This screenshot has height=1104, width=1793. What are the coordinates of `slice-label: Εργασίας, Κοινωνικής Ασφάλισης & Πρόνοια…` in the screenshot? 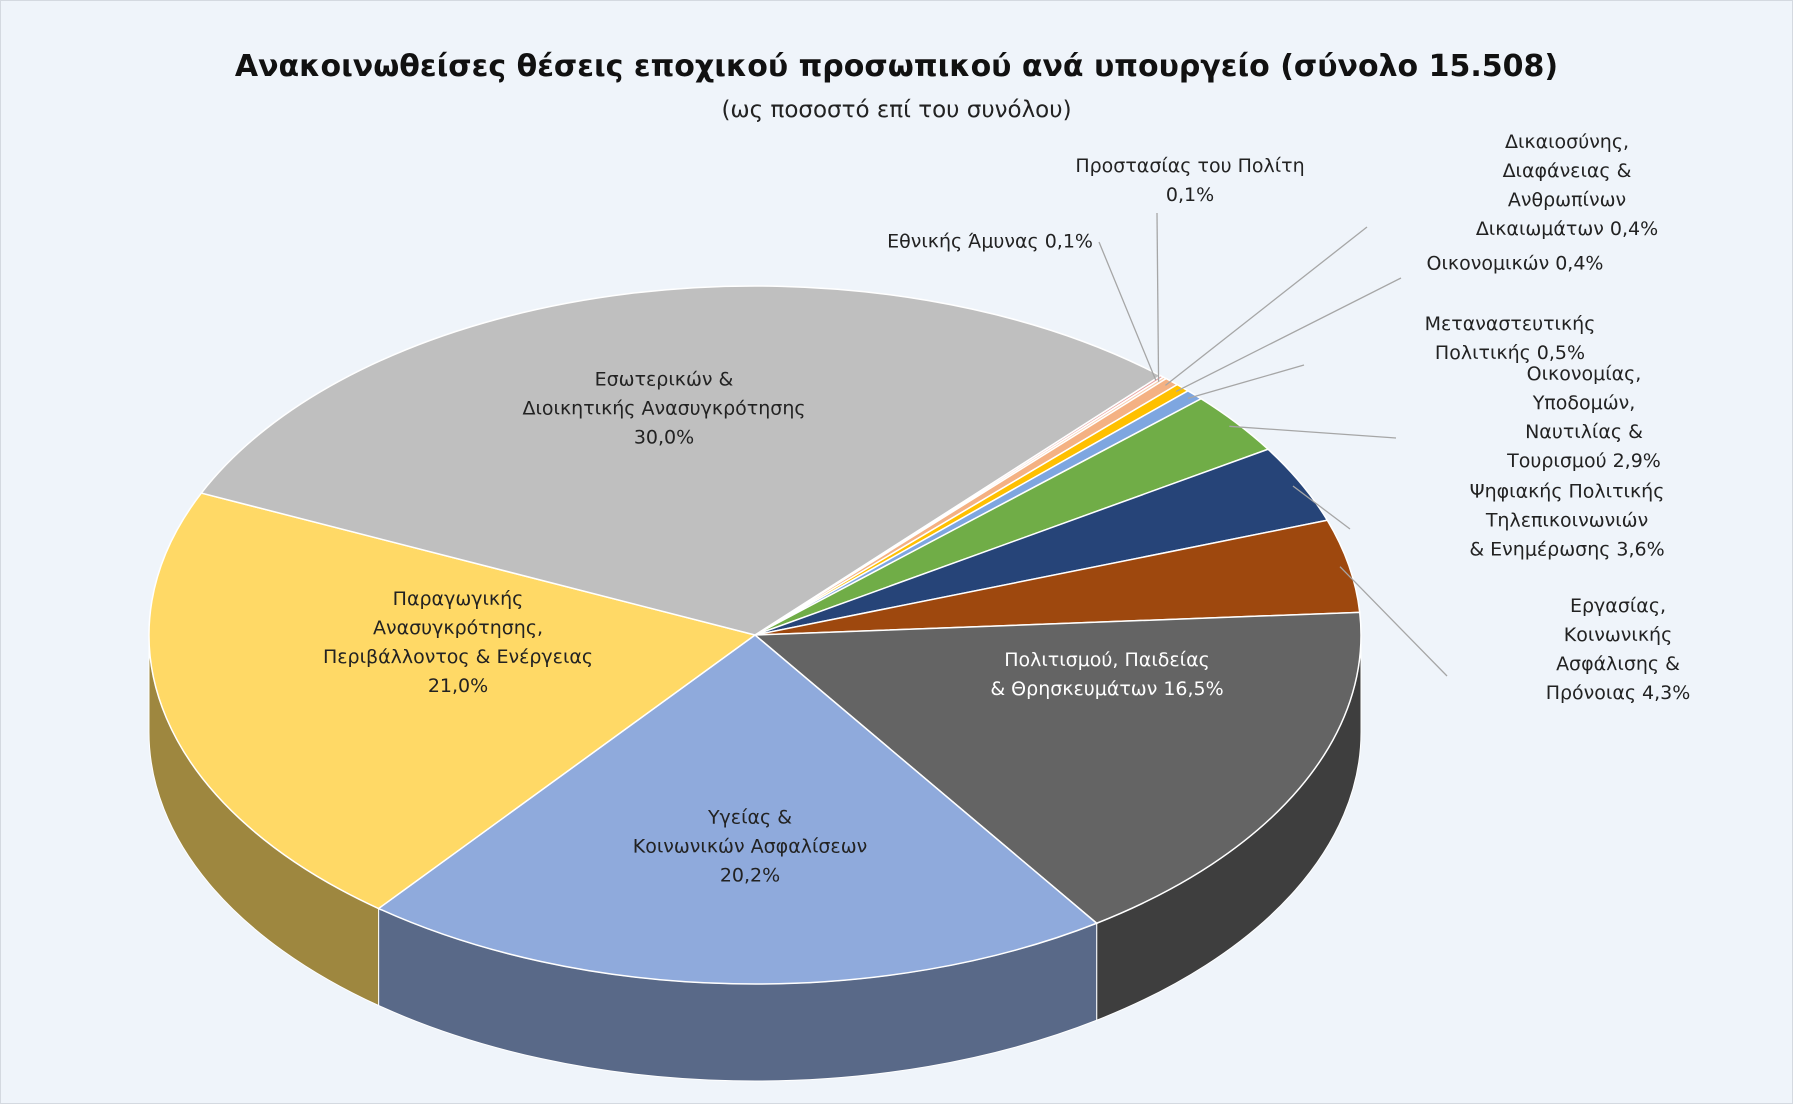 It's located at (1618, 650).